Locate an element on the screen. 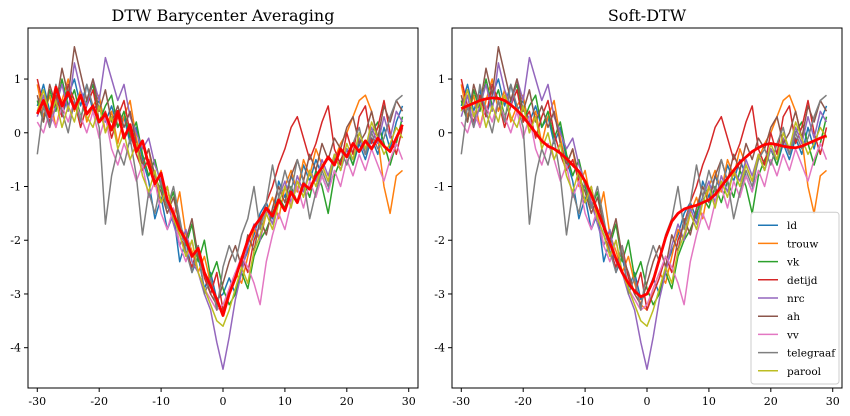 The image size is (850, 416). legend-item-detijd: detijd is located at coordinates (788, 281).